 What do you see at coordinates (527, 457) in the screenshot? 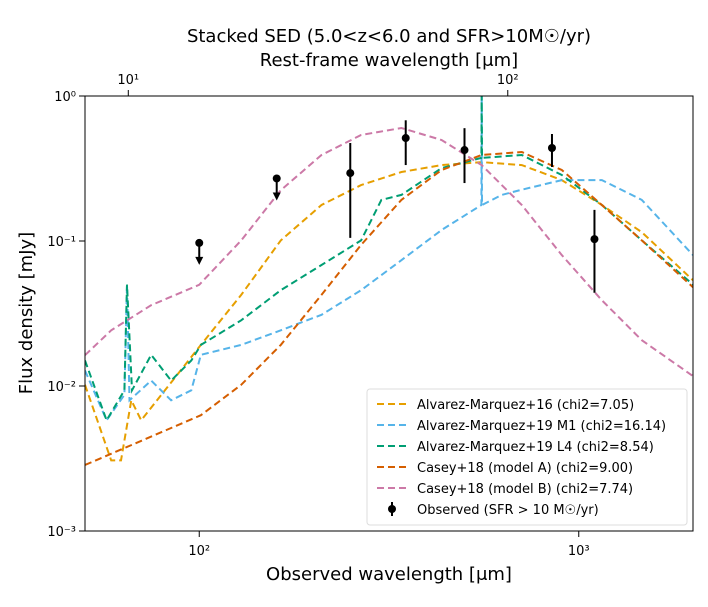
I see `legend-box` at bounding box center [527, 457].